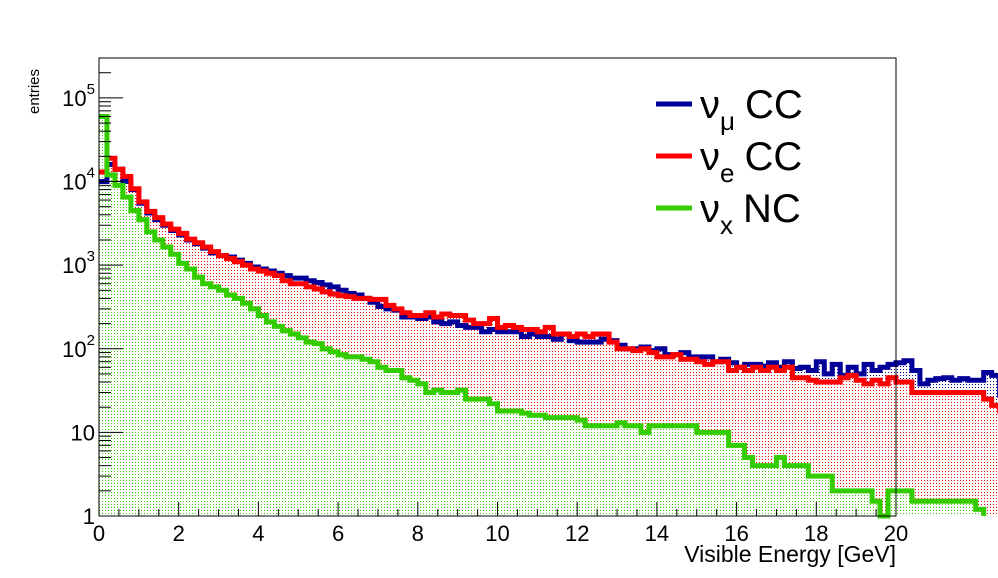 The height and width of the screenshot is (578, 998). Describe the element at coordinates (790, 554) in the screenshot. I see `x-axis-title: Visible Energy [GeV]` at that location.